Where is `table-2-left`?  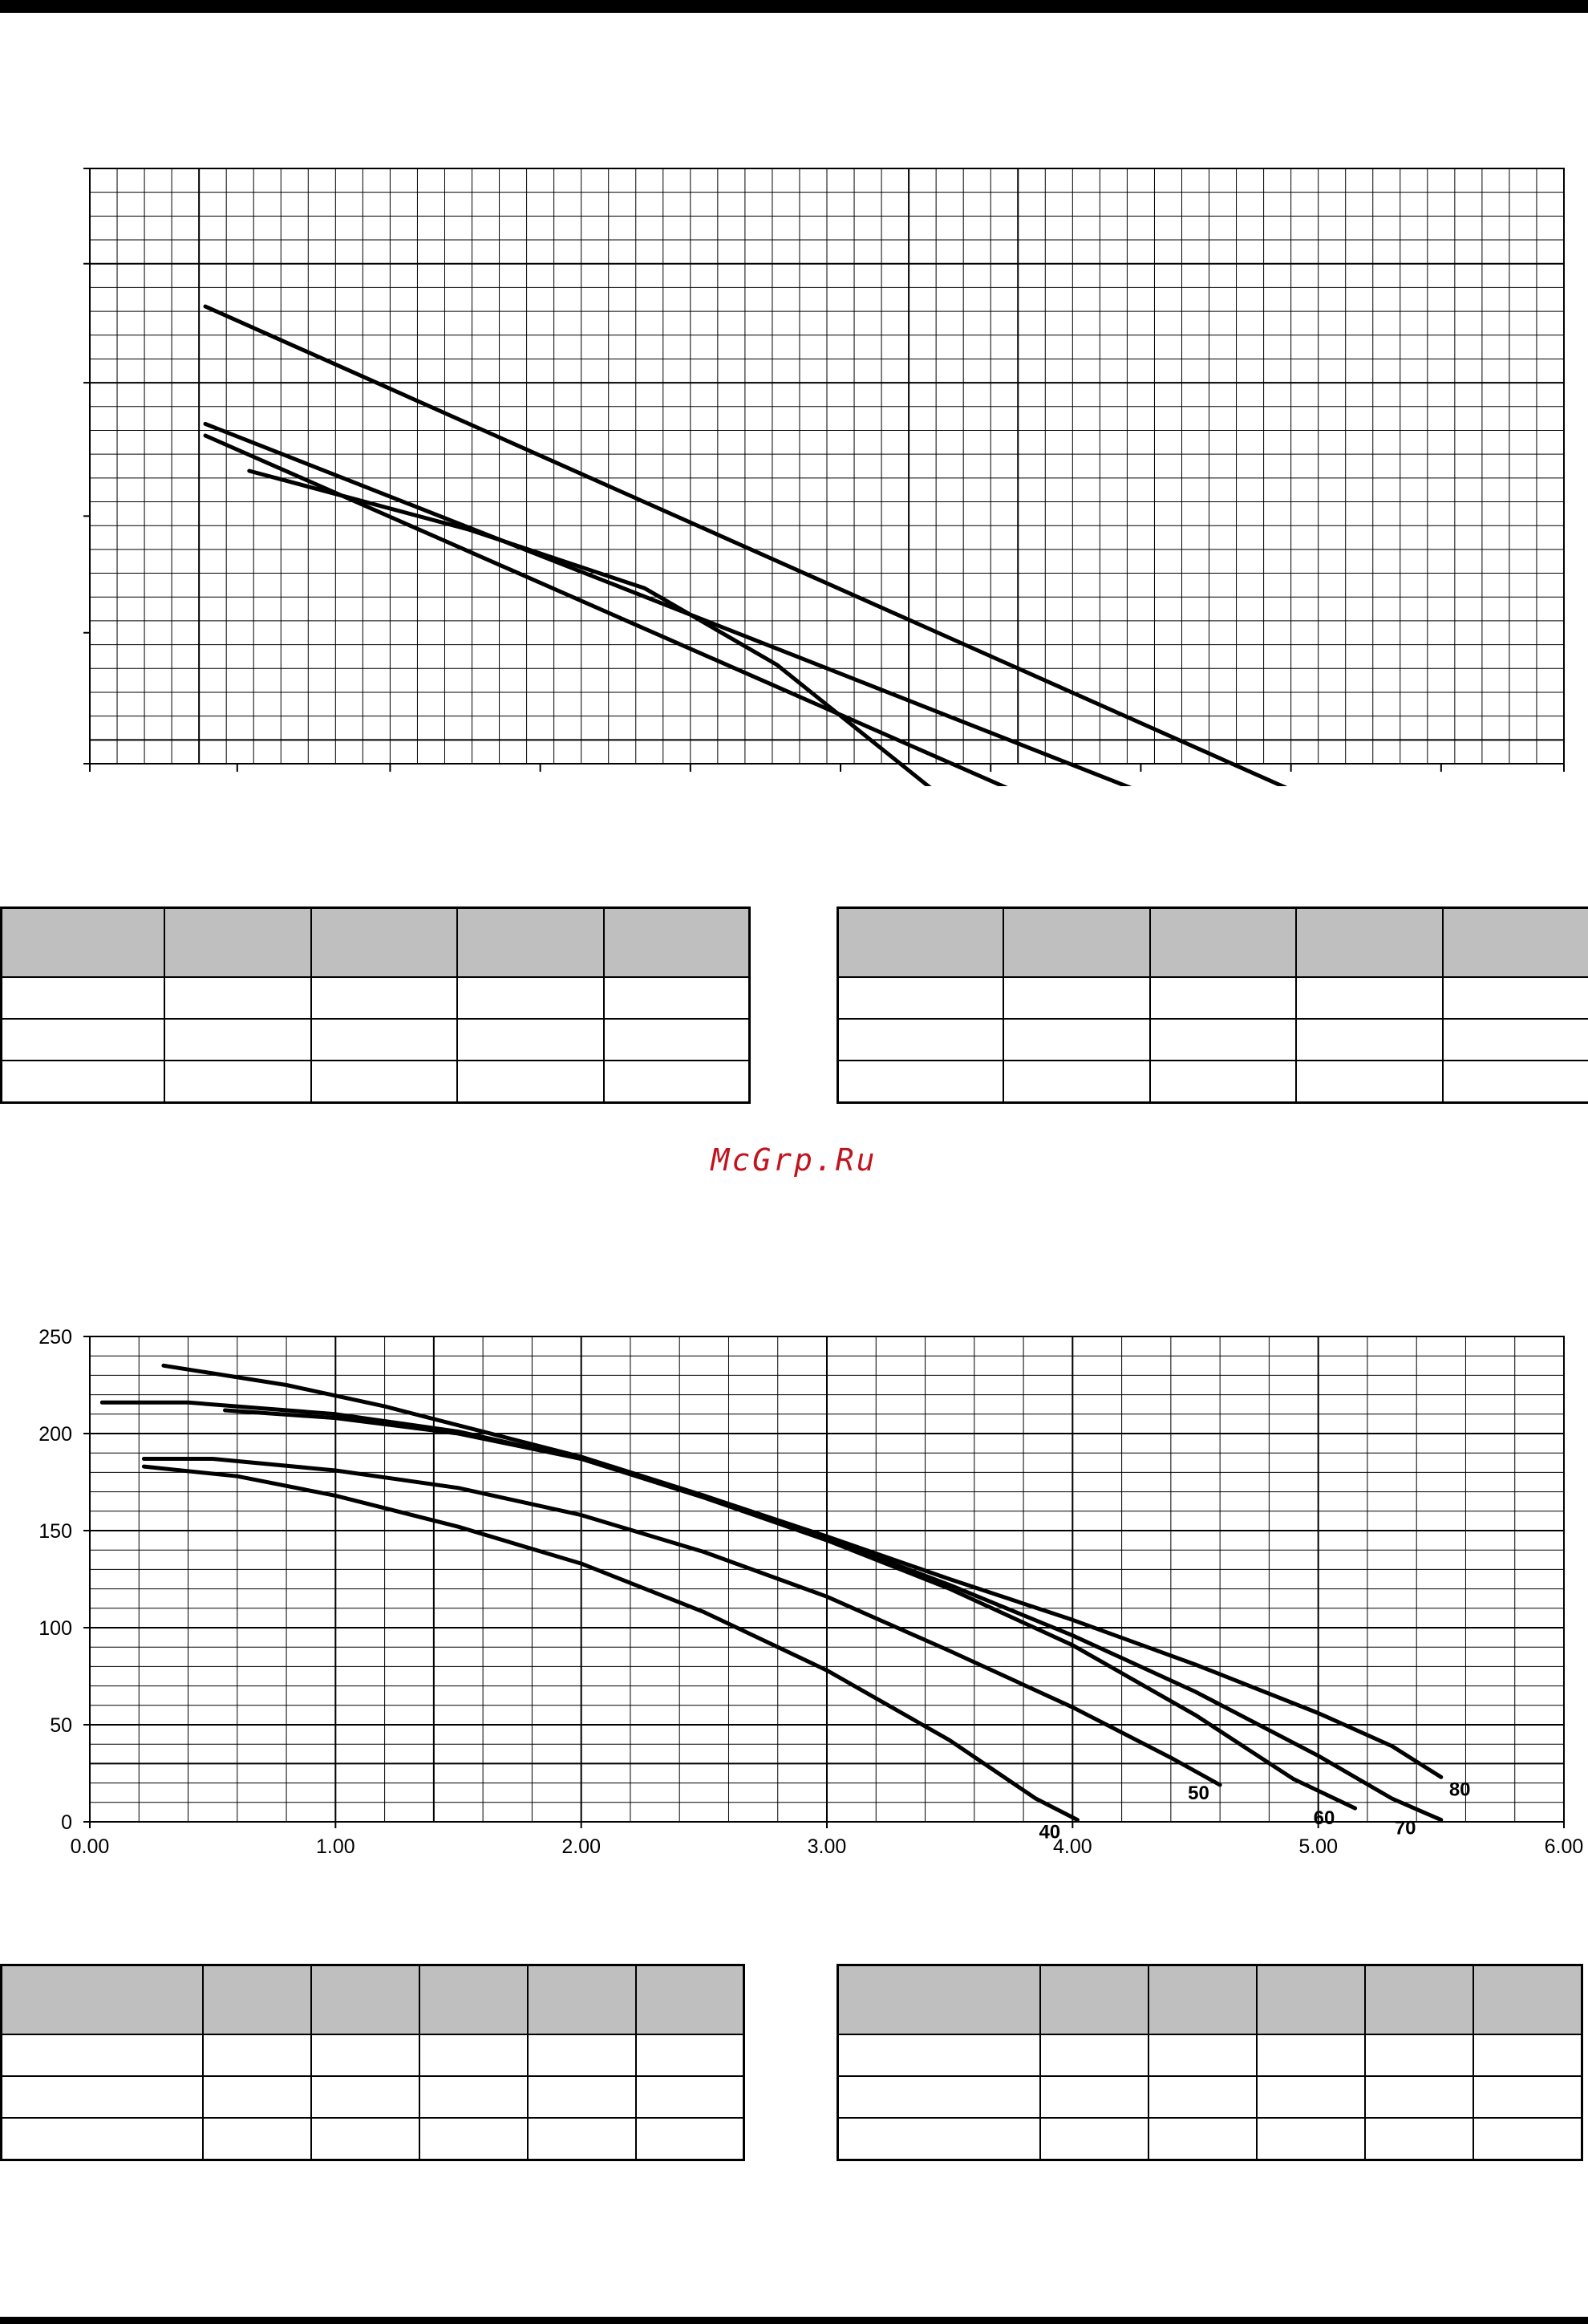
table-2-left is located at coordinates (372, 2062).